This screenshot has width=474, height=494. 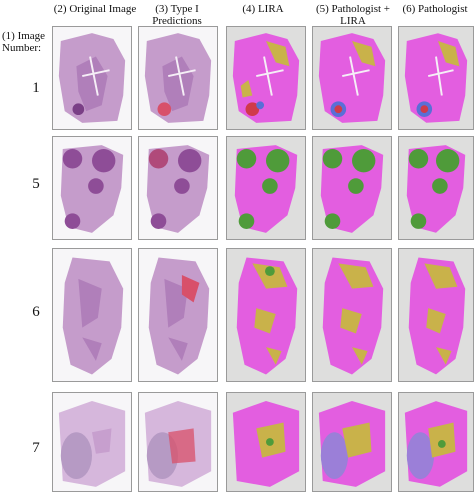 I want to click on row5-pathologist, so click(x=436, y=188).